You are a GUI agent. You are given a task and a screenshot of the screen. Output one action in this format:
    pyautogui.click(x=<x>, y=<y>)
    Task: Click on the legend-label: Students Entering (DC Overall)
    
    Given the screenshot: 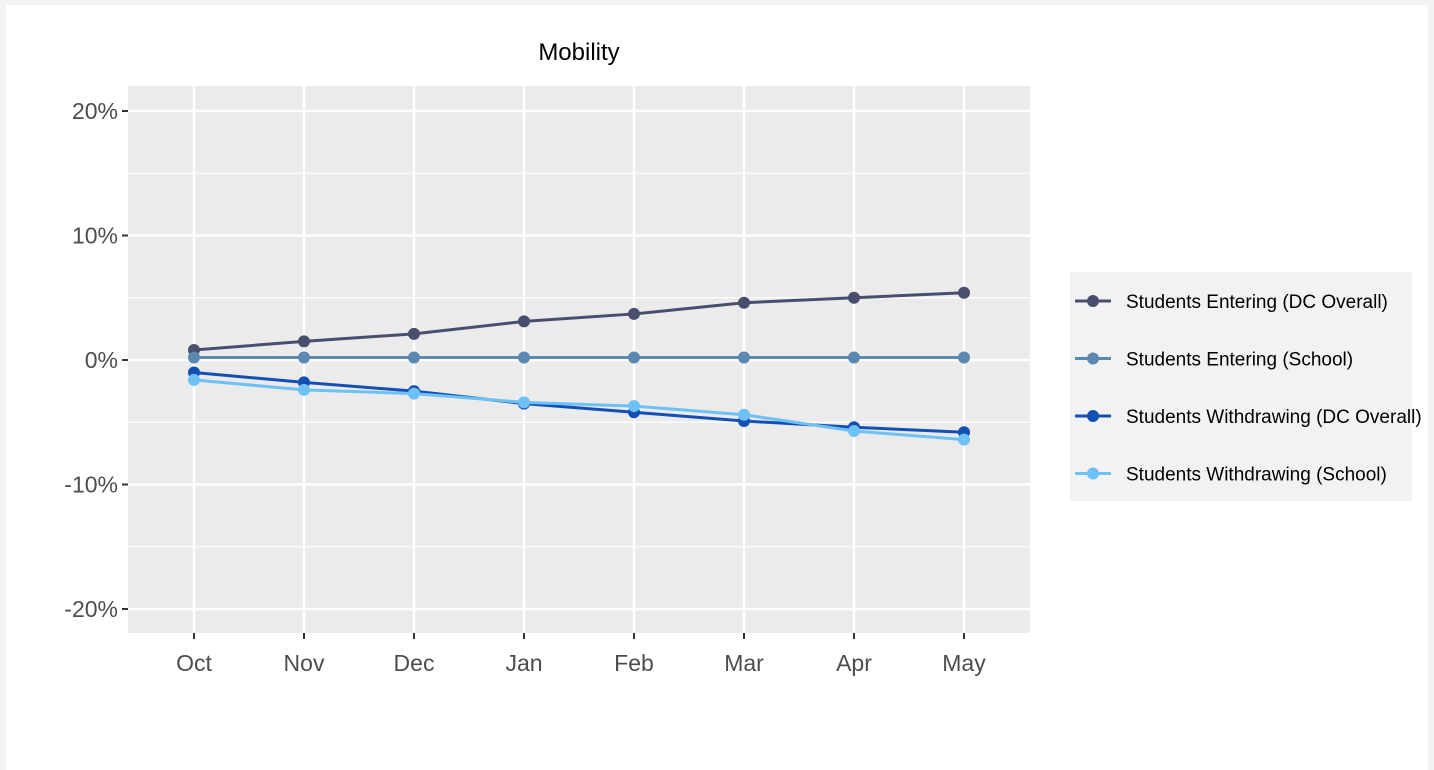 What is the action you would take?
    pyautogui.click(x=1257, y=302)
    